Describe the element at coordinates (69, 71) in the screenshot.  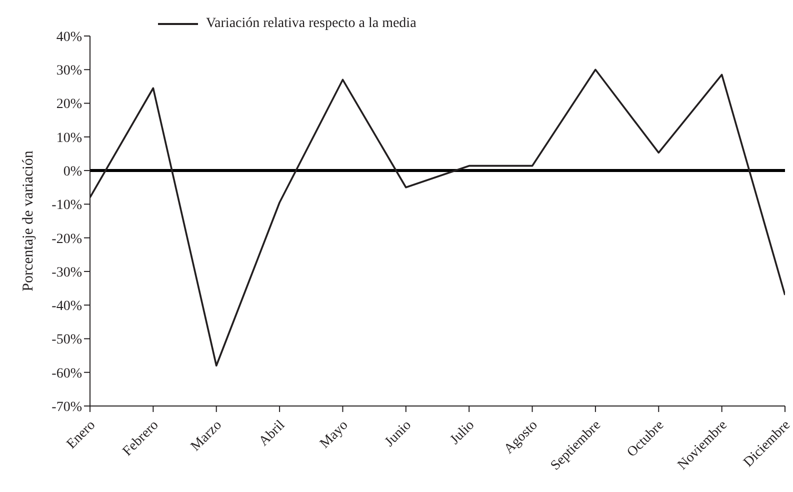
I see `y-tick-label: 30%` at that location.